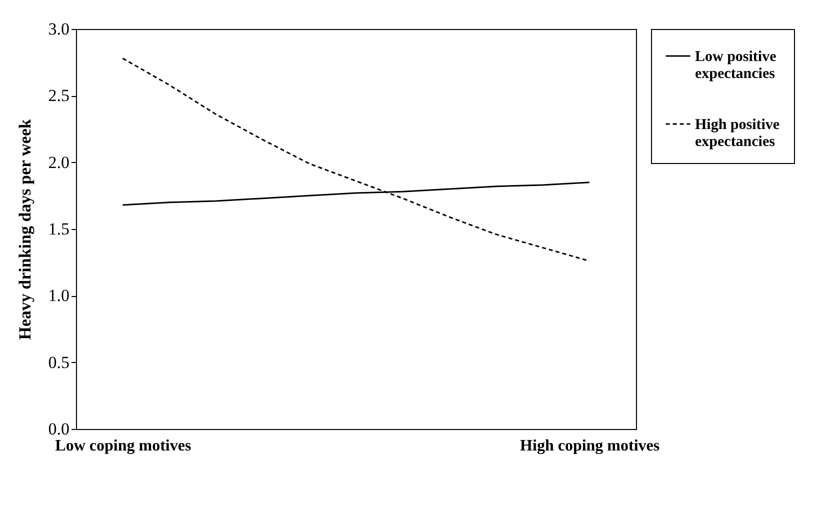  I want to click on y-tick-label: 2.5, so click(59, 96).